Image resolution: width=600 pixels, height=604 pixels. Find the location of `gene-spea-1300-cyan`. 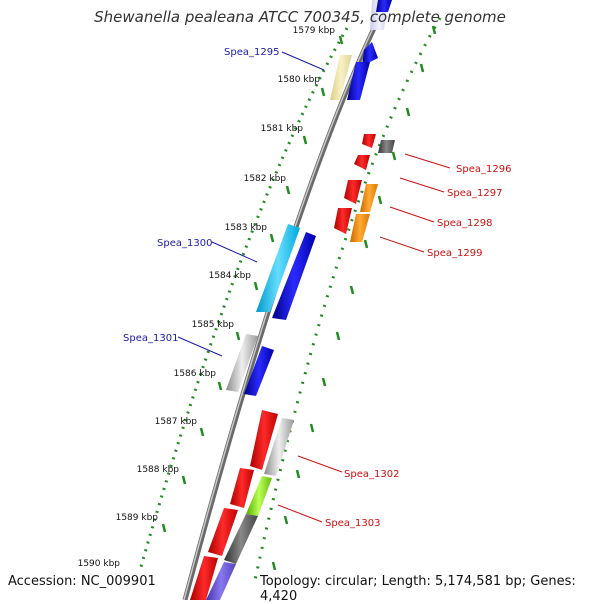

gene-spea-1300-cyan is located at coordinates (278, 268).